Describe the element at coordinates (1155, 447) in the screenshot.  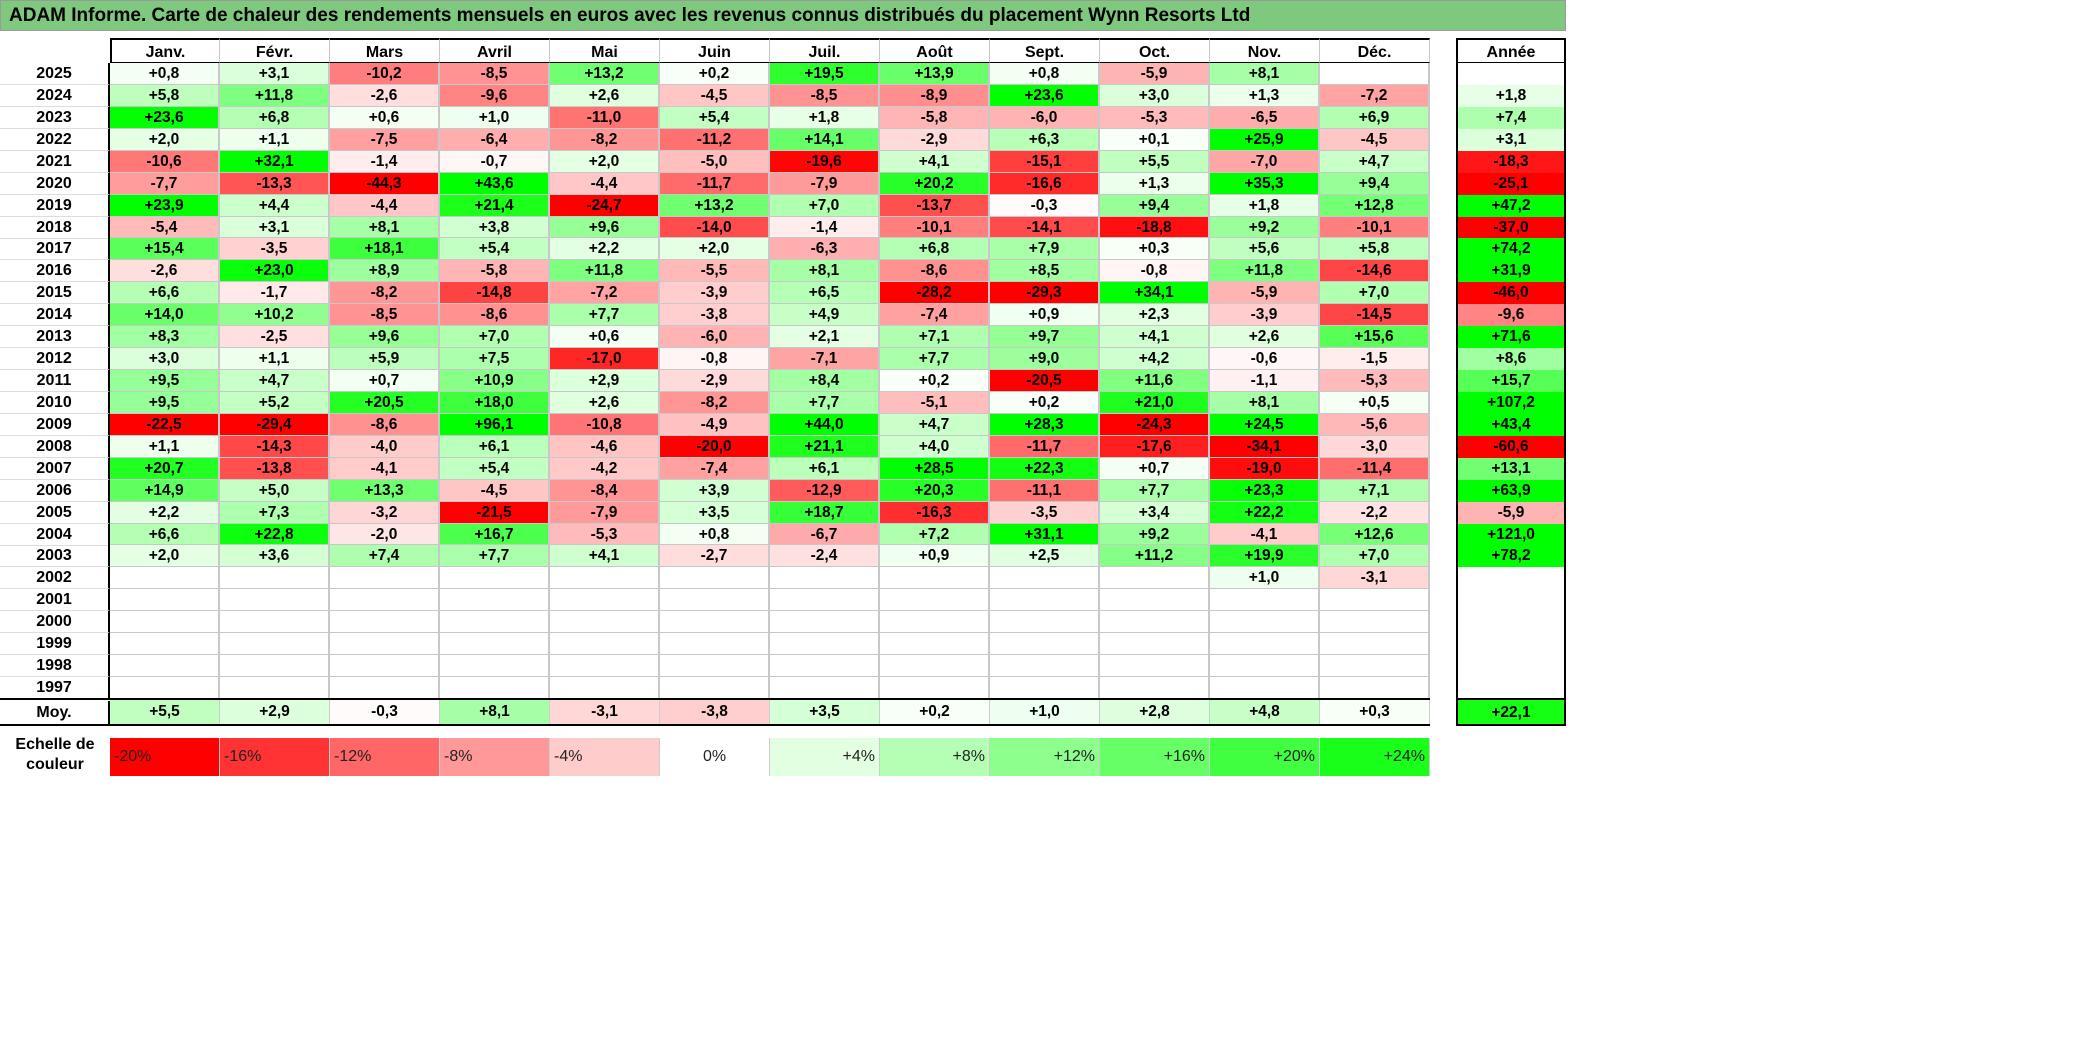
I see `heatmap-cell: -17,6` at that location.